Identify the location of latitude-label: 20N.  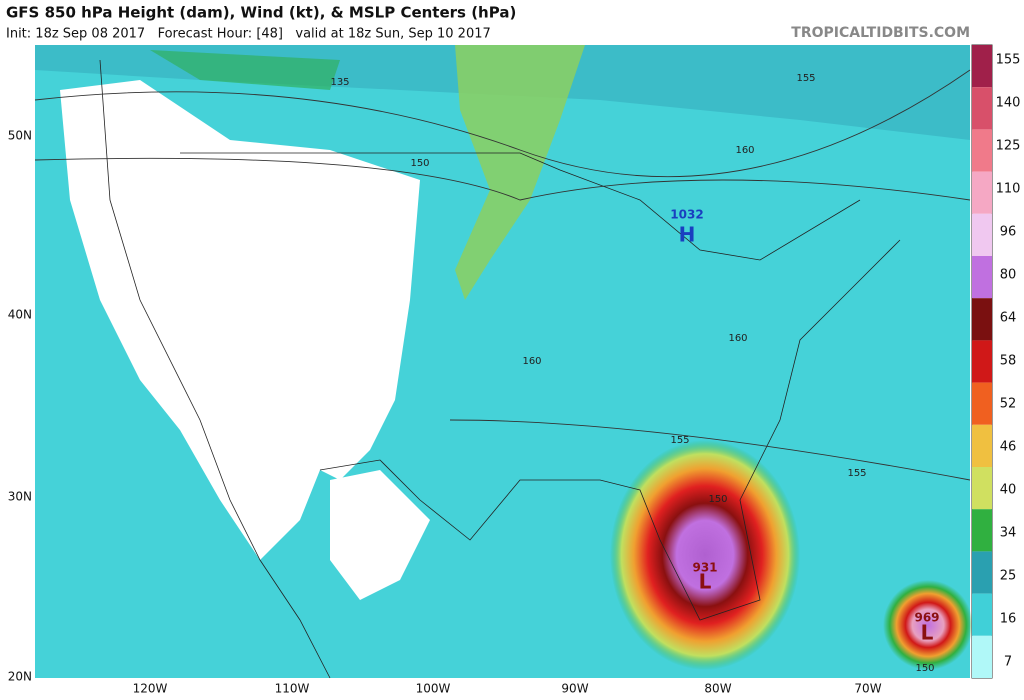
(20, 677).